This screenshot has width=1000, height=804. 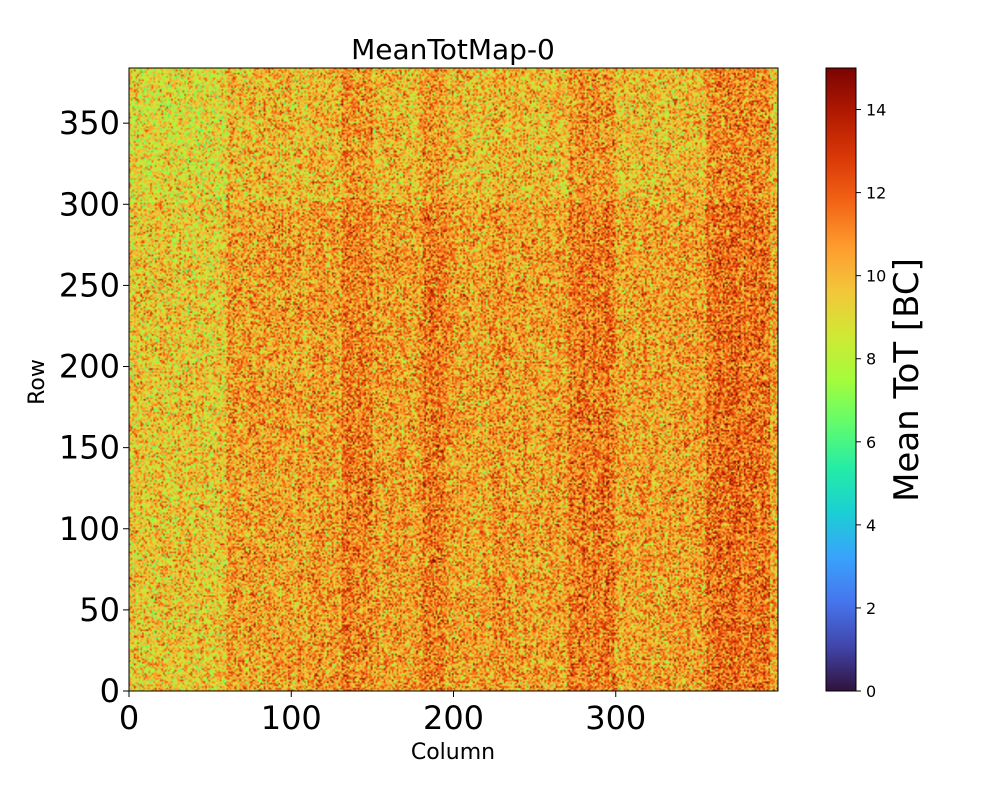 I want to click on y-tick-label: 100, so click(x=89, y=529).